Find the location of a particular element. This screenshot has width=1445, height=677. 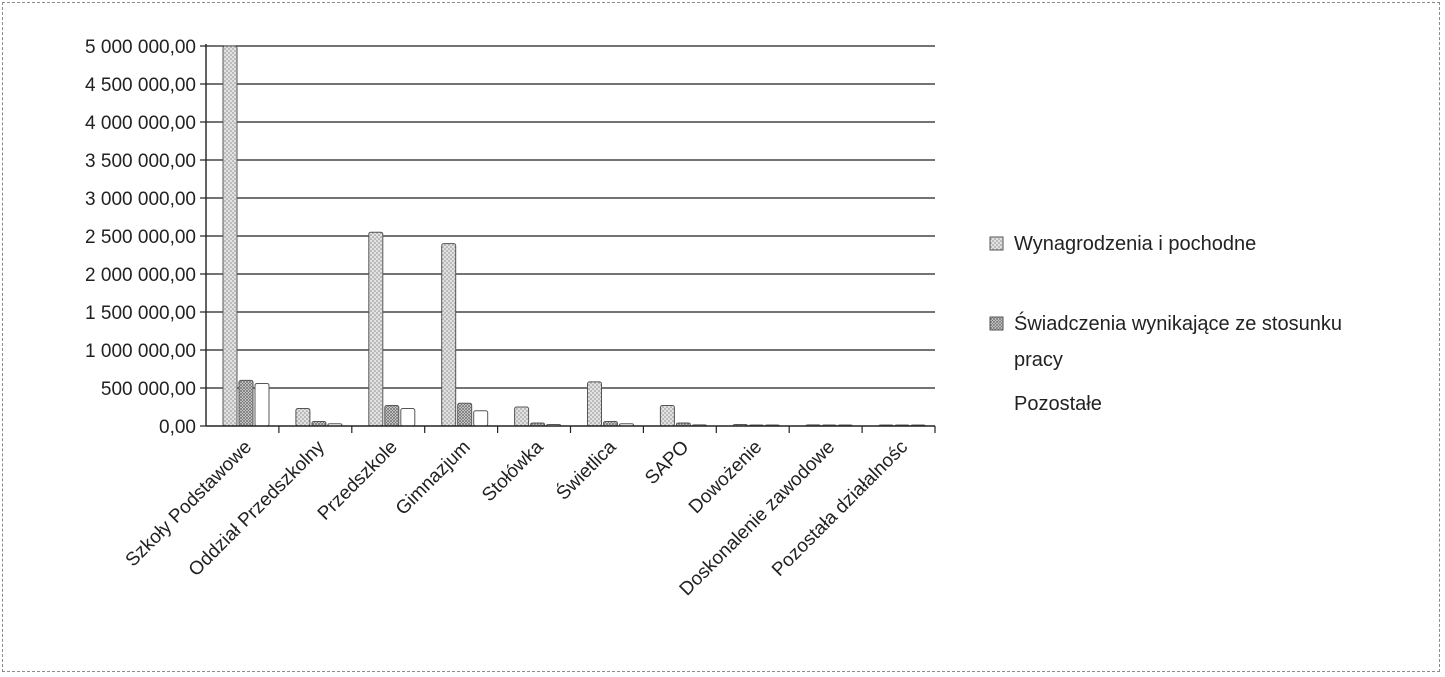

legend-label: Wynagrodzenia i pochodne is located at coordinates (1135, 244).